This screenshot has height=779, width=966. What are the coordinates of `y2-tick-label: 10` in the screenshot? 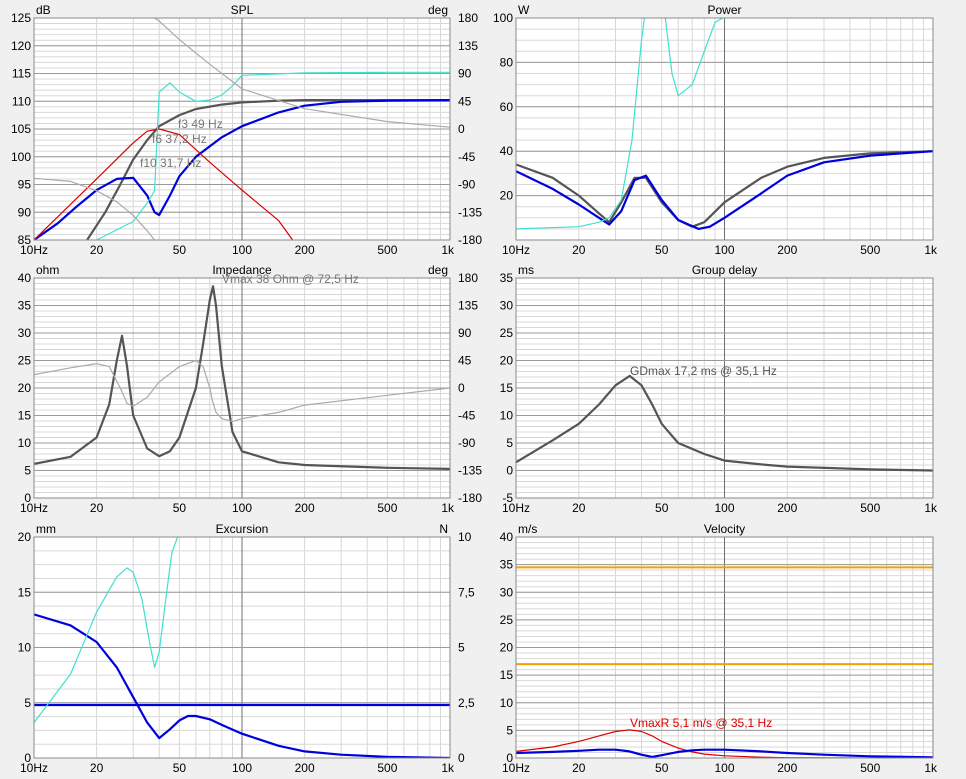 It's located at (465, 537).